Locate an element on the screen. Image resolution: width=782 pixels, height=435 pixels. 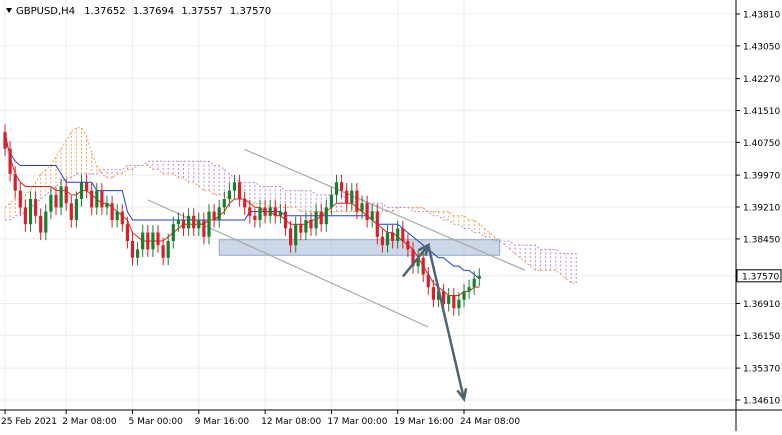
x-tick-label: 2 Mar 08:00 is located at coordinates (89, 422).